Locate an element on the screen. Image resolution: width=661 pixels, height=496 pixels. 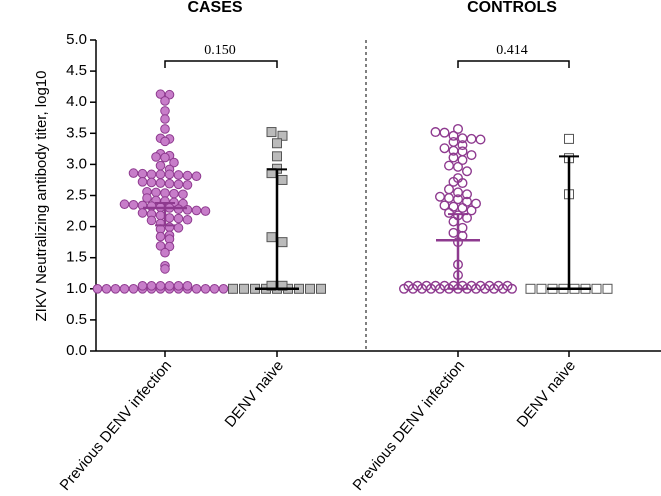
y-tick-label: 4.0 is located at coordinates (76, 101).